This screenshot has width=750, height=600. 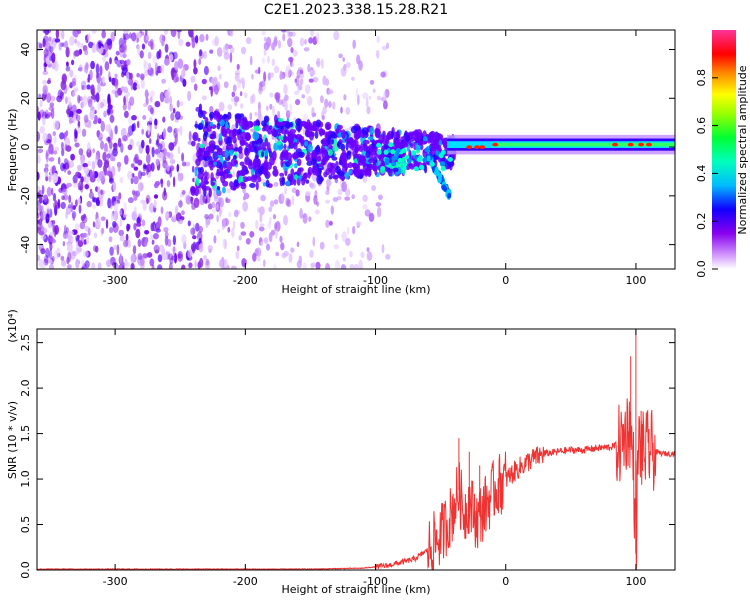 What do you see at coordinates (356, 10) in the screenshot?
I see `chart-title: C2E1.2023.338.15.28.R21` at bounding box center [356, 10].